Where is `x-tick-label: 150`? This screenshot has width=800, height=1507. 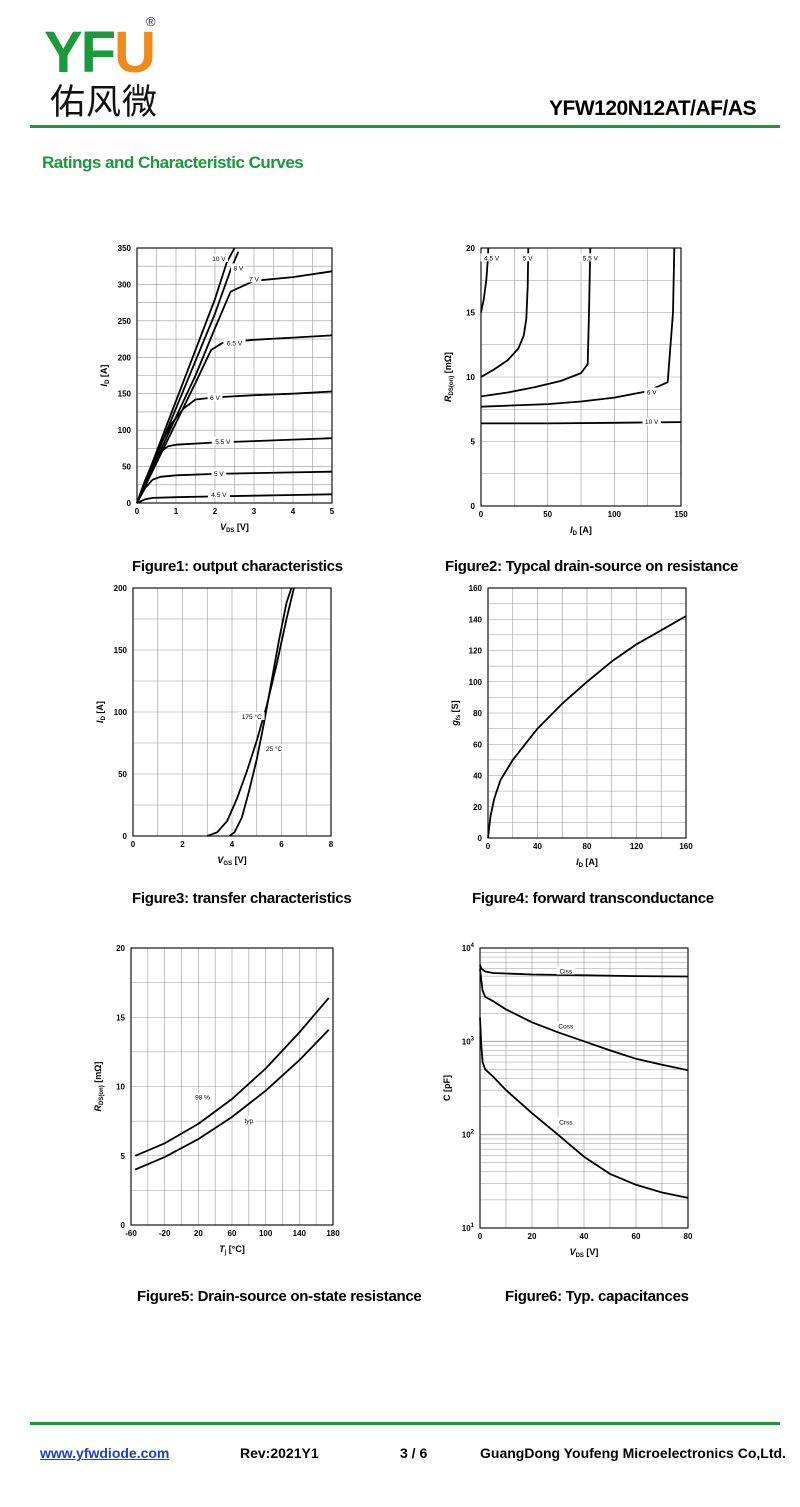 x-tick-label: 150 is located at coordinates (681, 514).